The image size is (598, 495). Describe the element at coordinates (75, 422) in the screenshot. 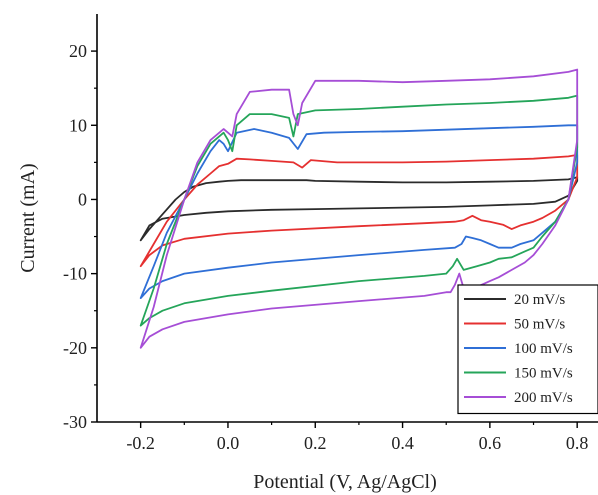

I see `y-tick-label: -30` at that location.